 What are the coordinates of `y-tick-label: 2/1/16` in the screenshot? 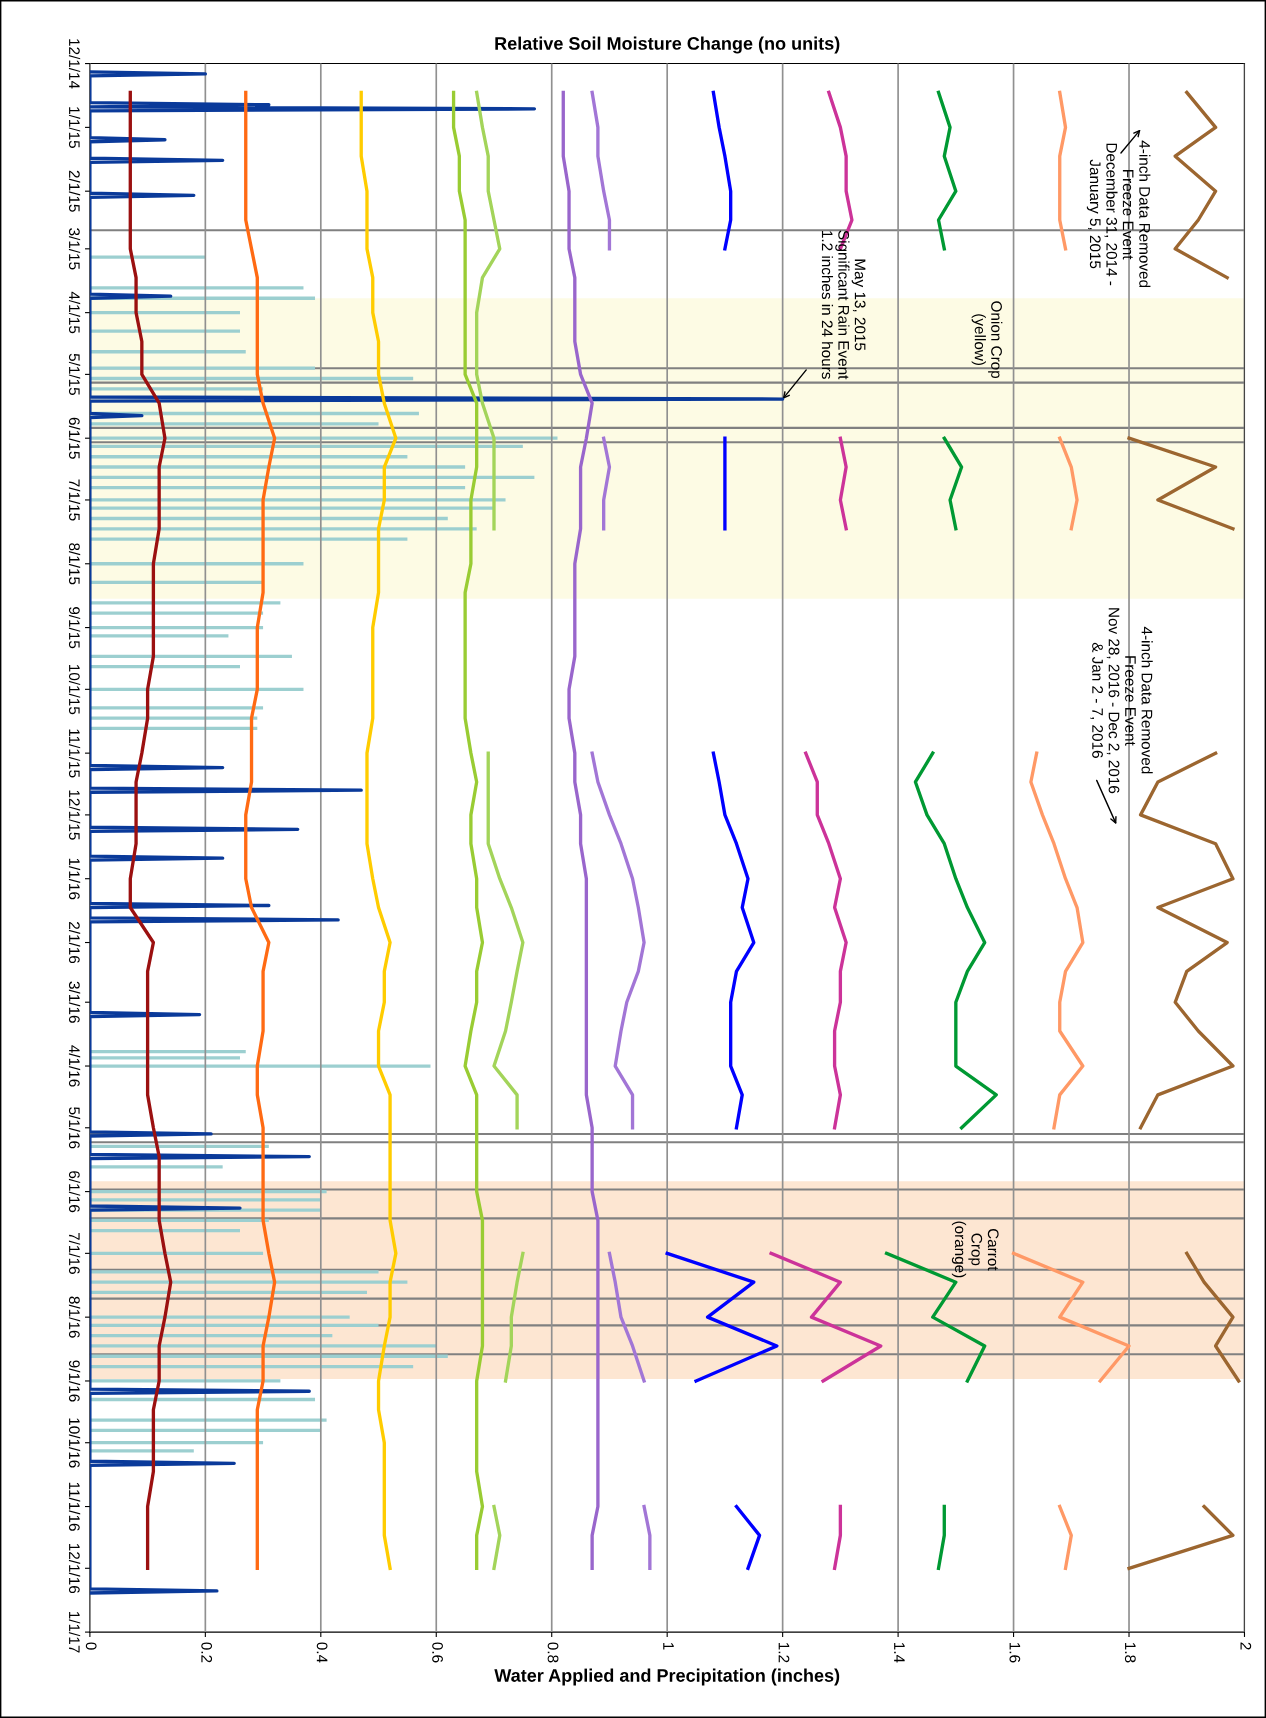 It's located at (74, 943).